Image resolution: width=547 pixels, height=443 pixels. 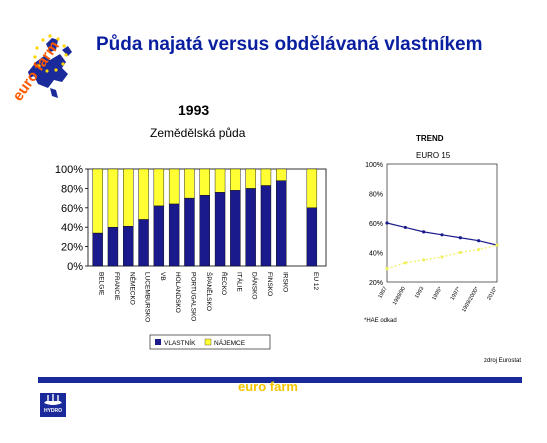 What do you see at coordinates (315, 281) in the screenshot?
I see `x-tick-label: EU 12` at bounding box center [315, 281].